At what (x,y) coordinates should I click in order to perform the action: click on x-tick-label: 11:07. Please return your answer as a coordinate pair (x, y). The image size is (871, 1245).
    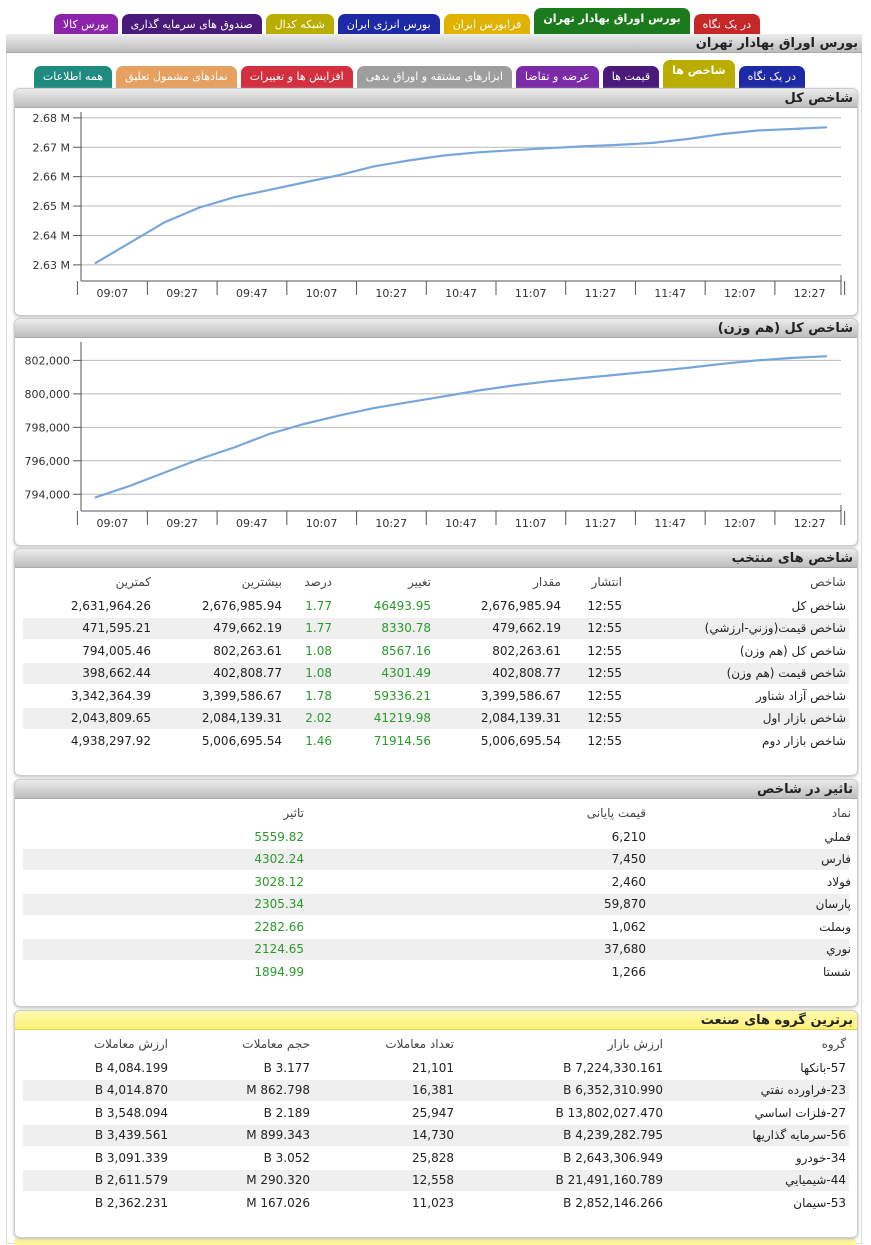
    Looking at the image, I should click on (531, 523).